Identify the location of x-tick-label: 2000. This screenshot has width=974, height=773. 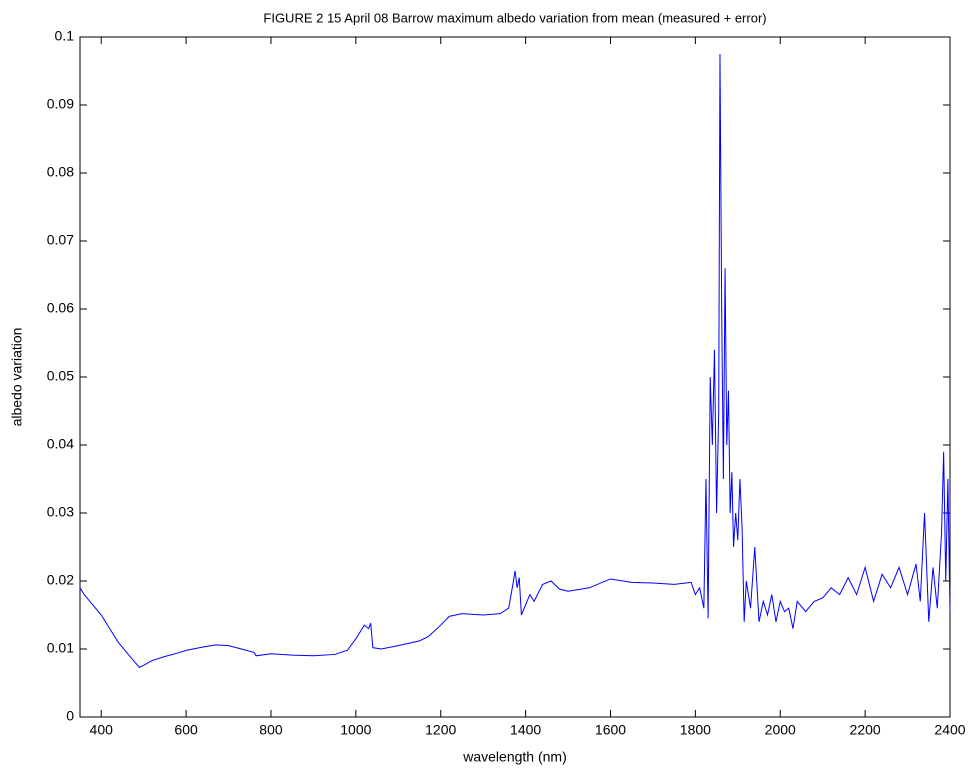
(780, 730).